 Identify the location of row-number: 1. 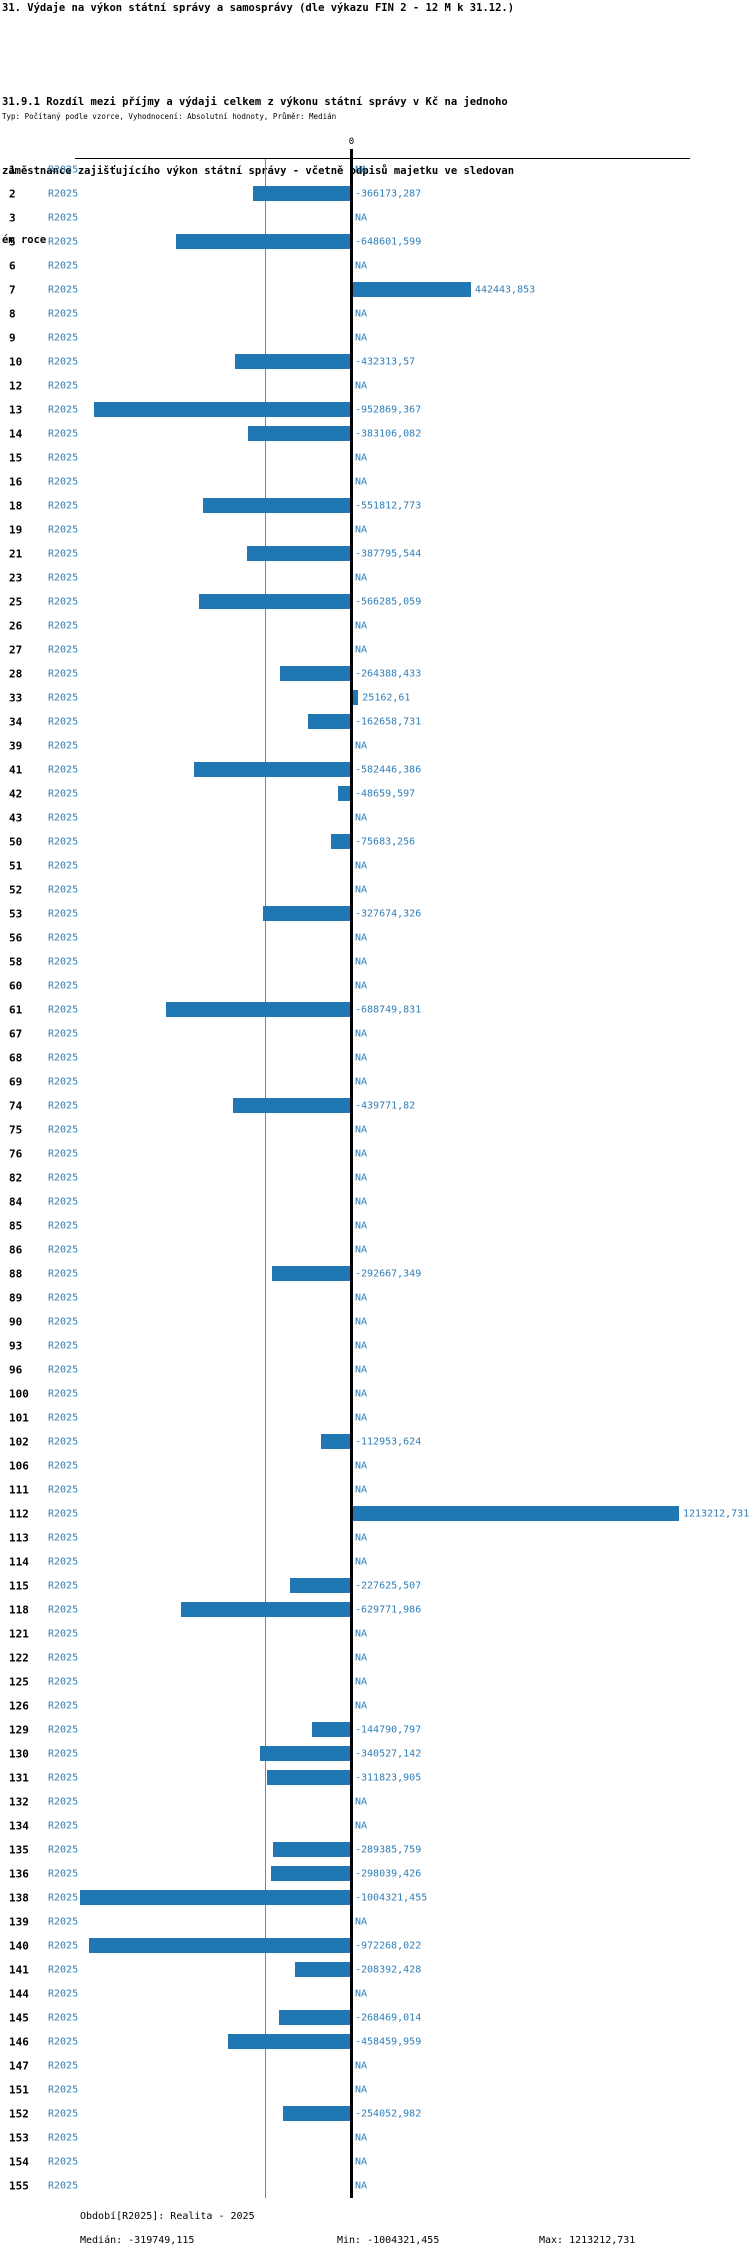
(12, 170).